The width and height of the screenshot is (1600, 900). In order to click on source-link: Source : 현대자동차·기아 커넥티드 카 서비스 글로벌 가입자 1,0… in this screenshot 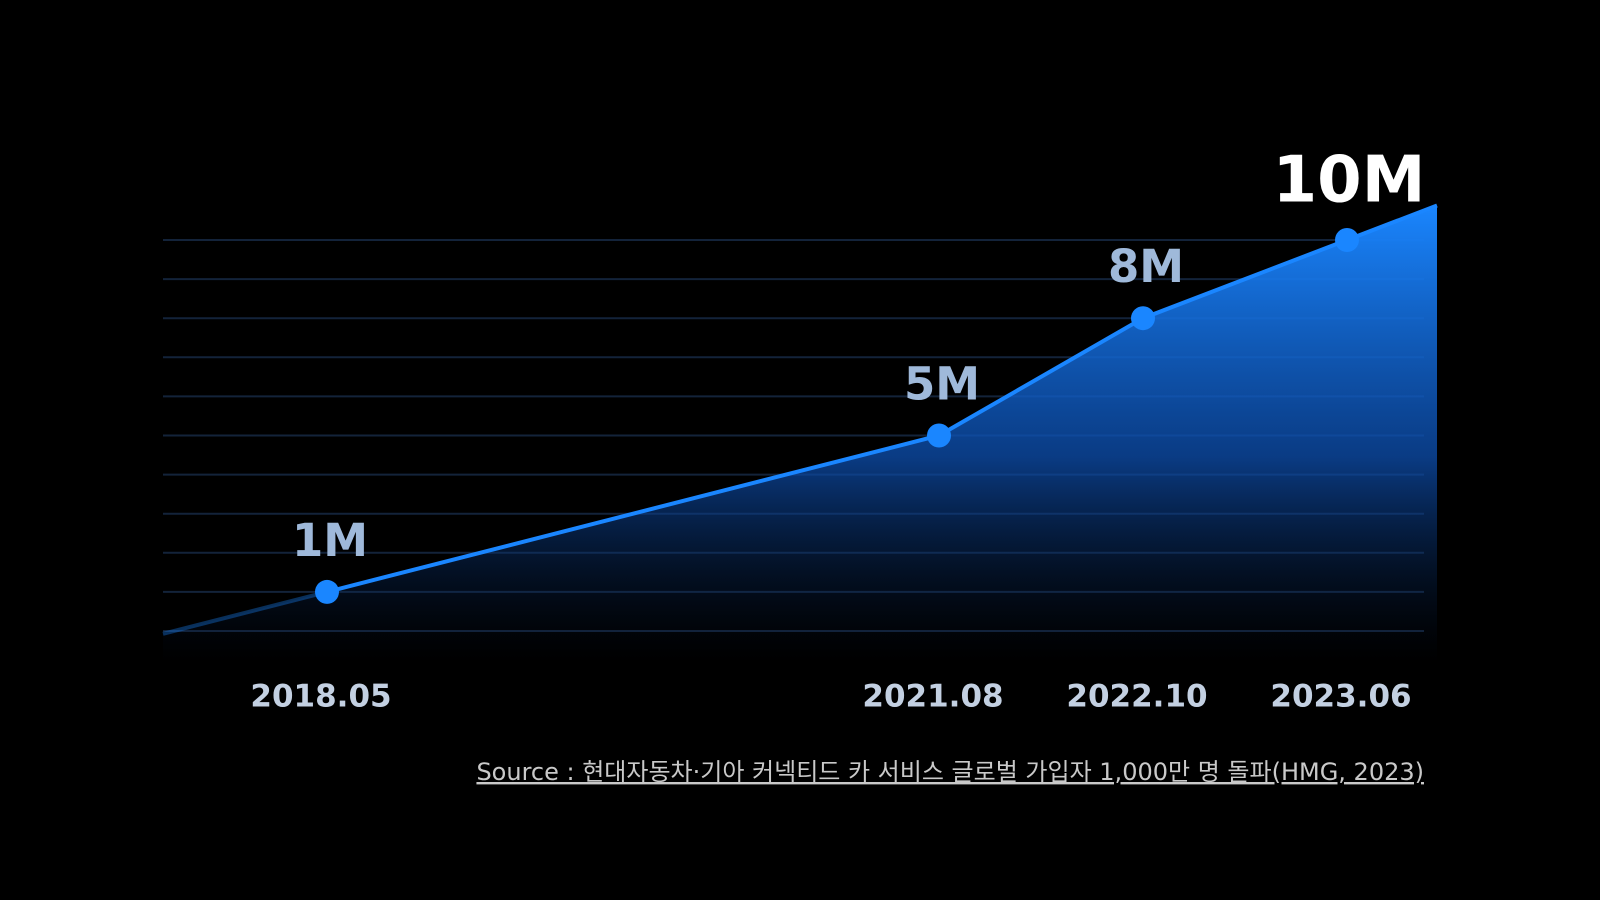, I will do `click(950, 772)`.